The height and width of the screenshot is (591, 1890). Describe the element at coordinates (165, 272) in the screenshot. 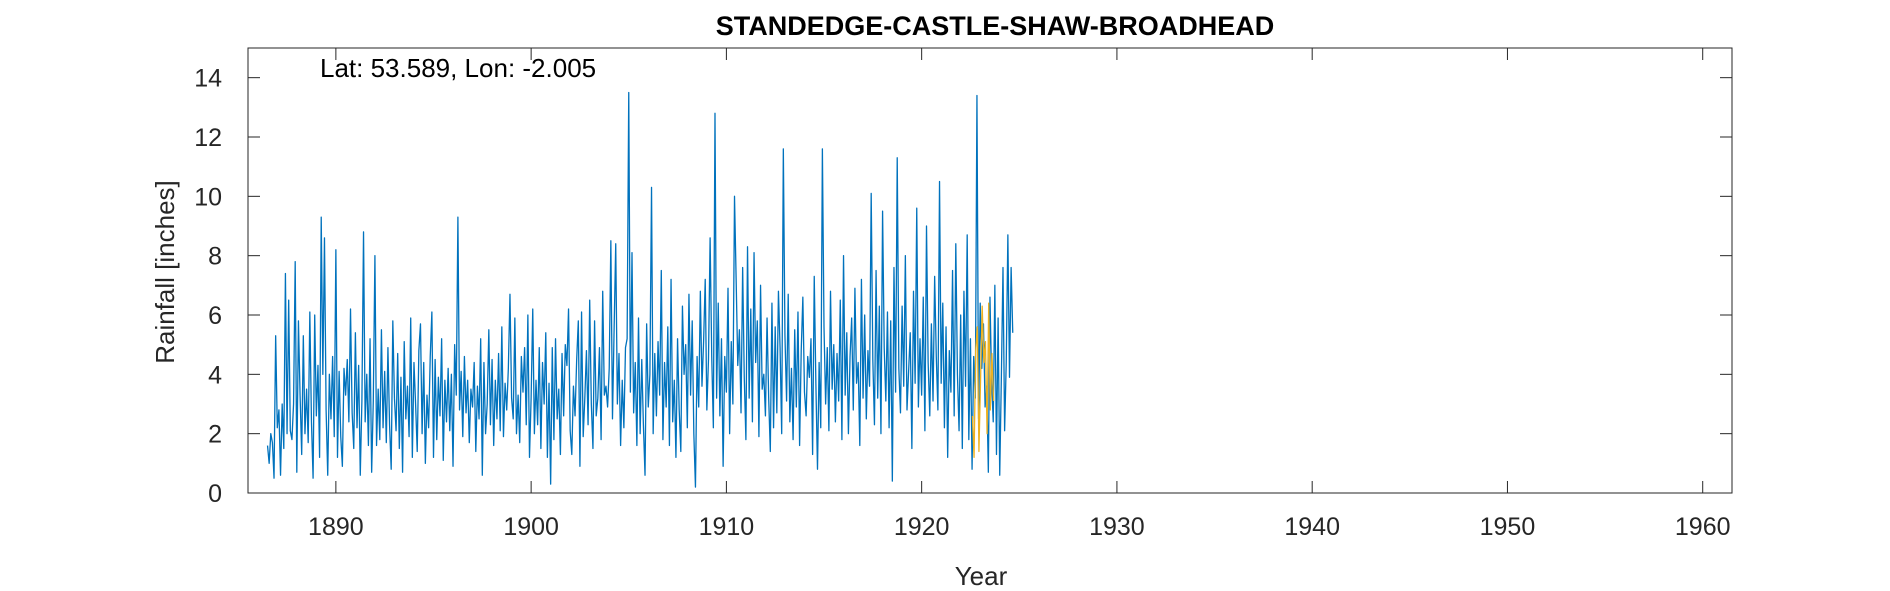

I see `y-axis-label: Rainfall [inches]` at that location.